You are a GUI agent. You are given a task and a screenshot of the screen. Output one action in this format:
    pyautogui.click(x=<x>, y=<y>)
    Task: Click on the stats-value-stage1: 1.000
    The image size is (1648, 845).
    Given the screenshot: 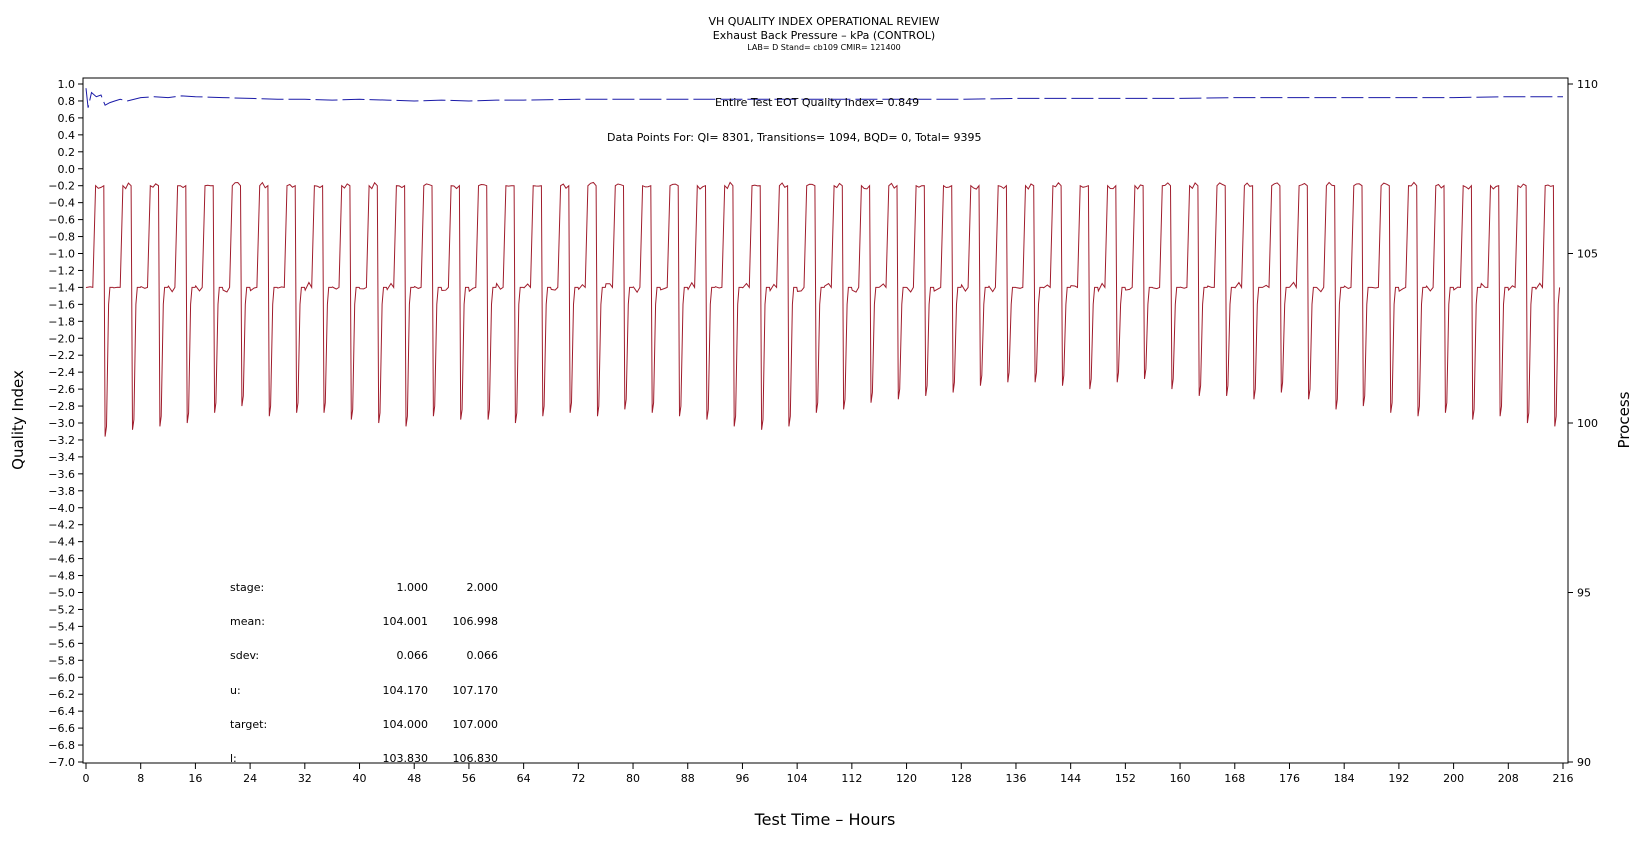 What is the action you would take?
    pyautogui.click(x=412, y=587)
    